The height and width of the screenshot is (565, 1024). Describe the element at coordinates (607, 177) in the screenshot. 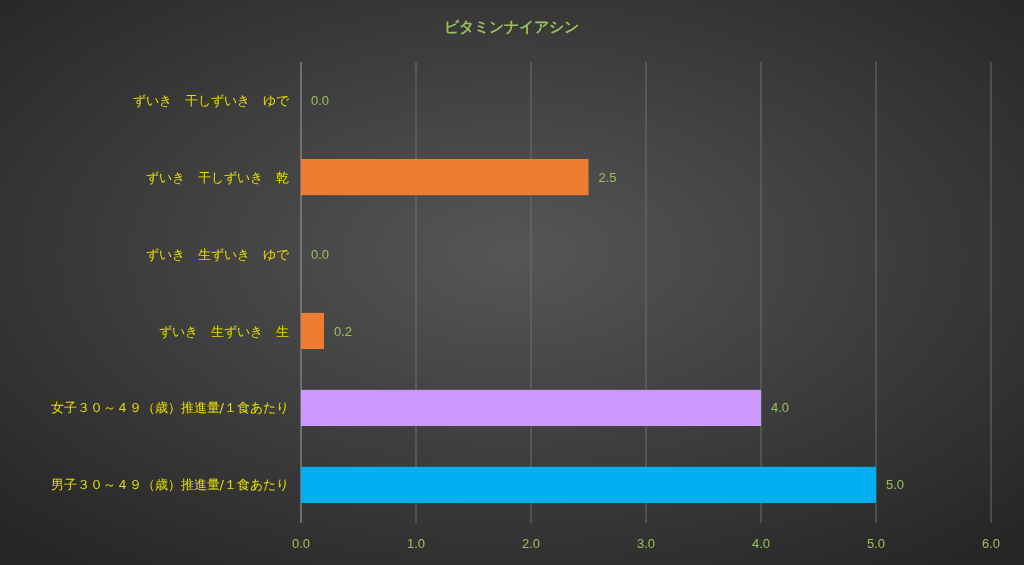

I see `data-label: 2.5` at that location.